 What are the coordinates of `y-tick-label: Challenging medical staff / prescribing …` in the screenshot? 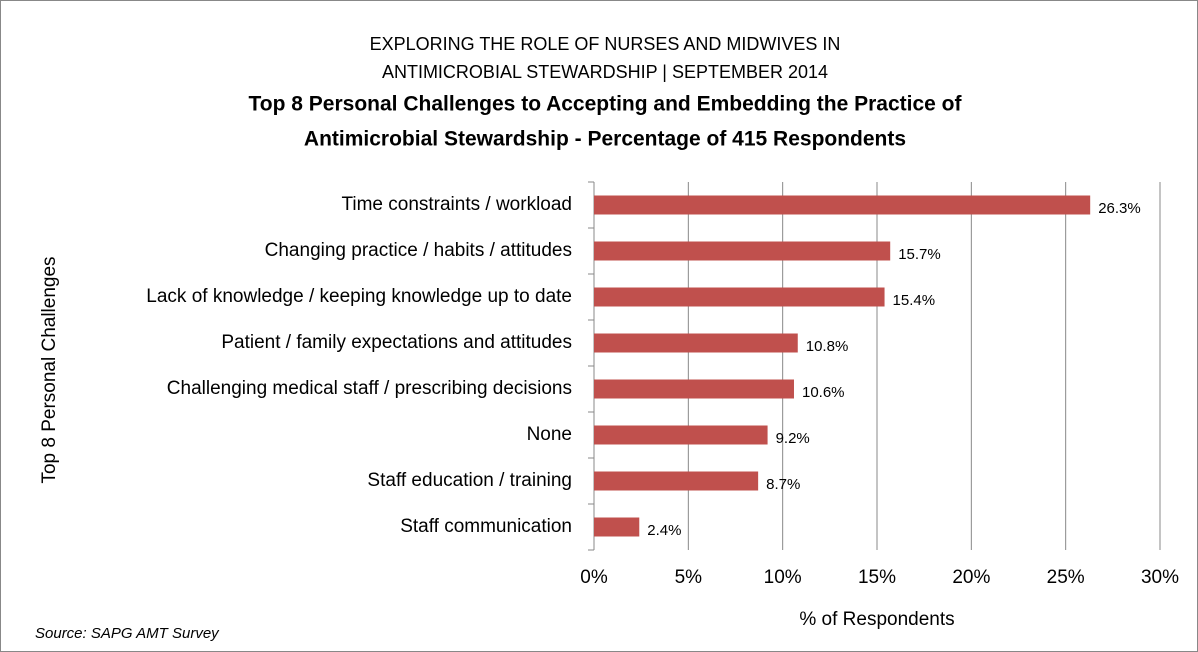 It's located at (369, 388).